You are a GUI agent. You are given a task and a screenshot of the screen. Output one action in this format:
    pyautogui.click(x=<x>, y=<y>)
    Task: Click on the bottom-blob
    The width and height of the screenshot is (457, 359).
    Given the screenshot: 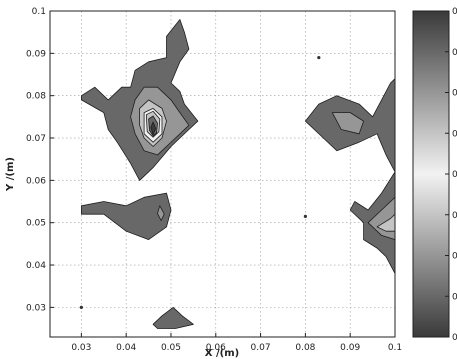 What is the action you would take?
    pyautogui.click(x=173, y=317)
    